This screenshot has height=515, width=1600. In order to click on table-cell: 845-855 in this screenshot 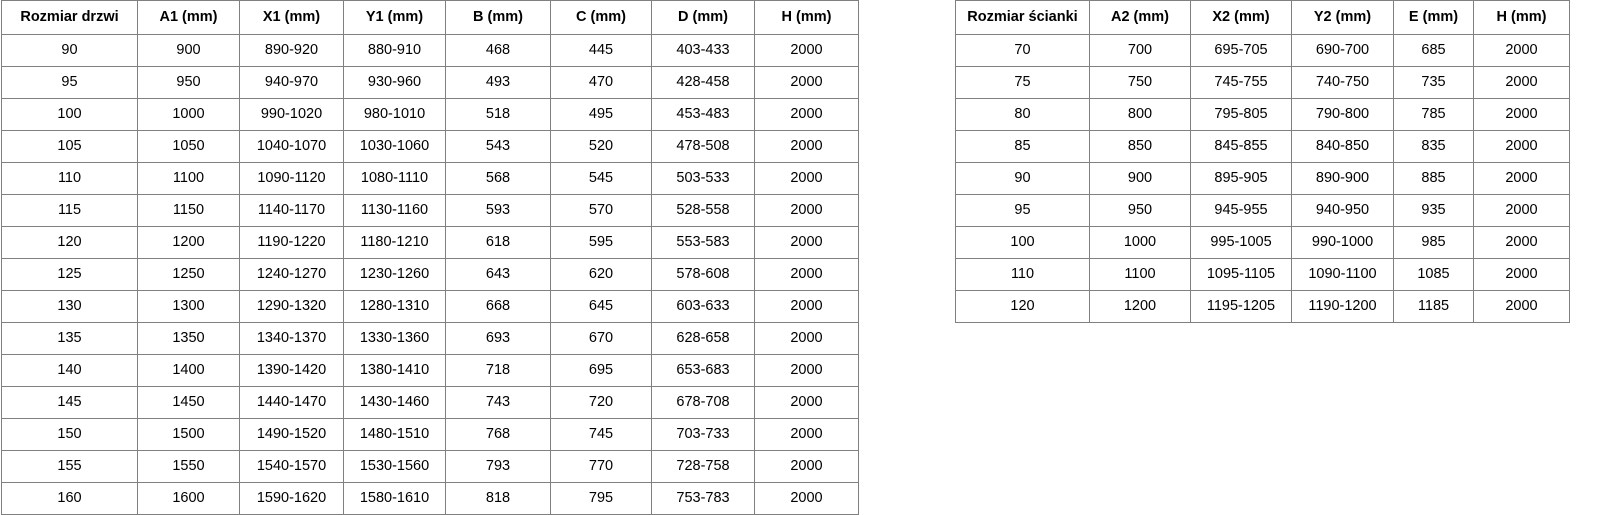, I will do `click(1241, 146)`.